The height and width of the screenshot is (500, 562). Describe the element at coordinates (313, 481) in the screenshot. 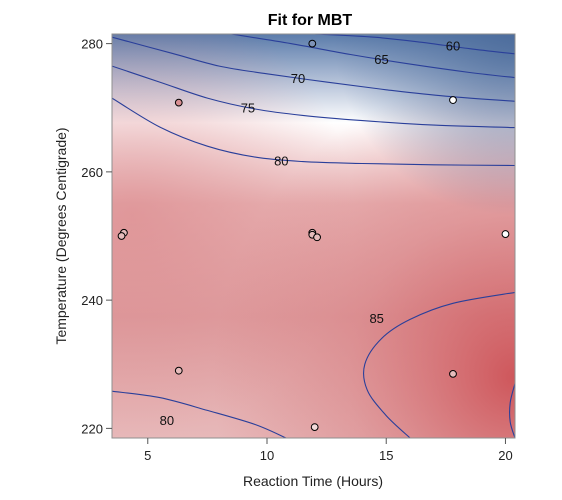

I see `x-axis-label: Reaction Time (Hours)` at that location.